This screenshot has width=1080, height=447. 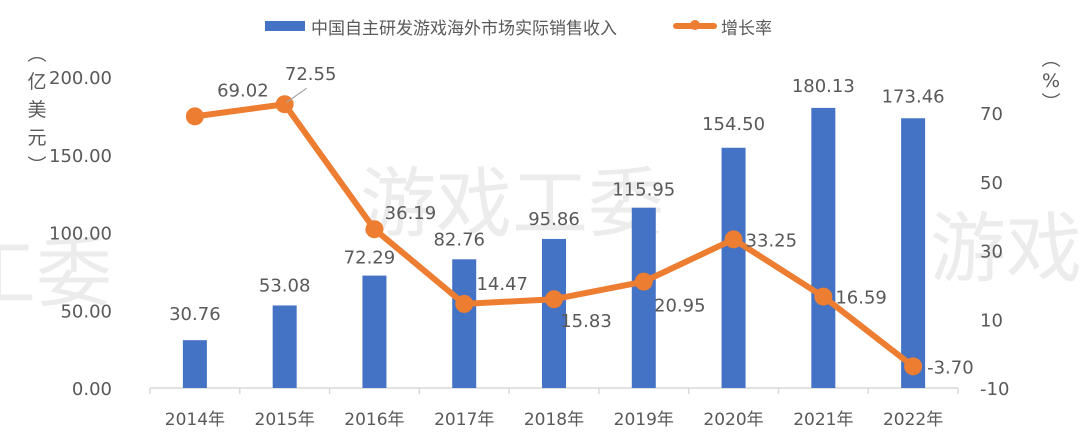 What do you see at coordinates (411, 213) in the screenshot?
I see `growth-value-label: 36.19` at bounding box center [411, 213].